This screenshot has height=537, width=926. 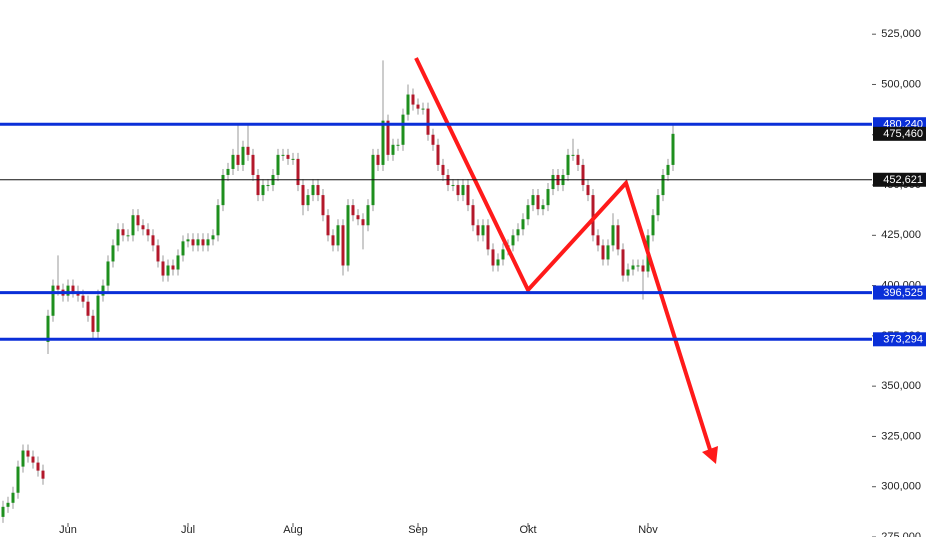 What do you see at coordinates (901, 84) in the screenshot?
I see `y-tick-label: 500,000` at bounding box center [901, 84].